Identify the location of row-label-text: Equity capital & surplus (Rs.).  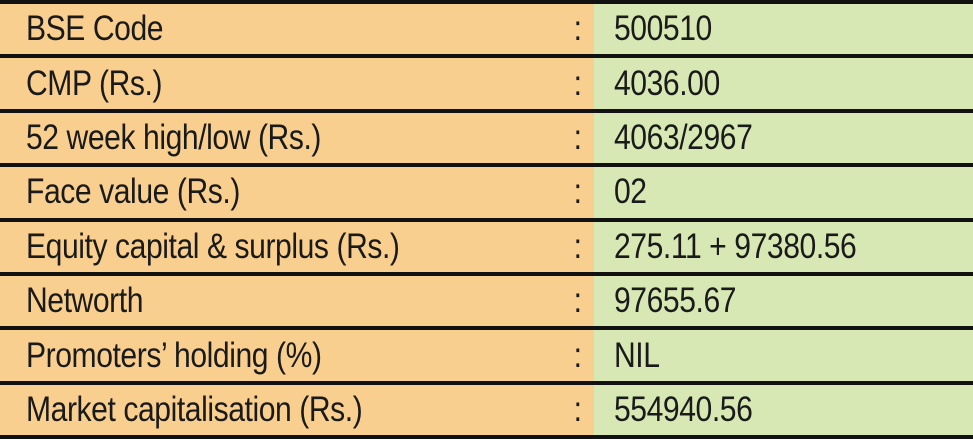
(213, 246).